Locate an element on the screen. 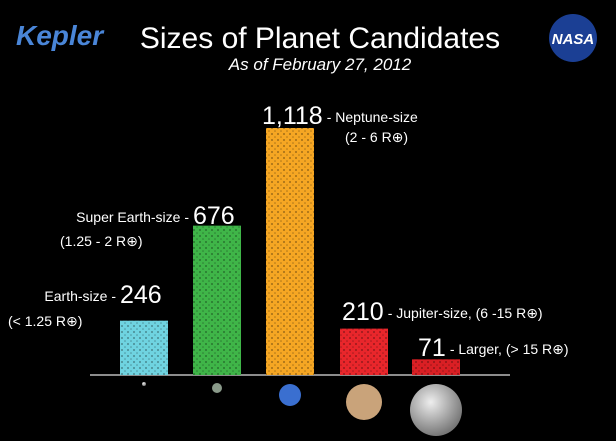 Image resolution: width=616 pixels, height=441 pixels. value-label: 246 is located at coordinates (141, 295).